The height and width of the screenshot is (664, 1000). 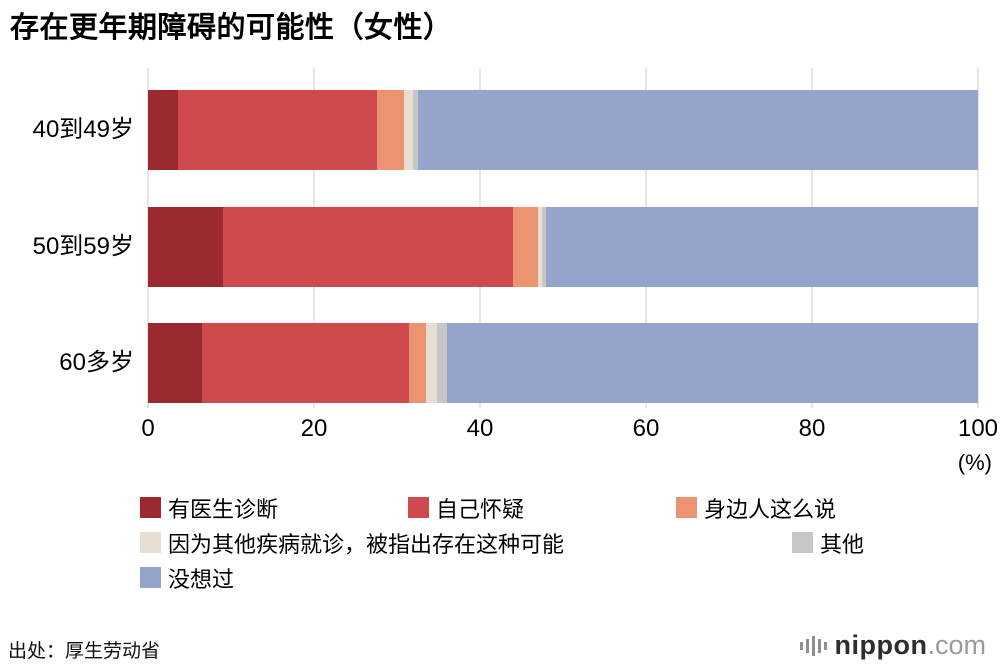 I want to click on legend-label: 自己怀疑, so click(x=480, y=509).